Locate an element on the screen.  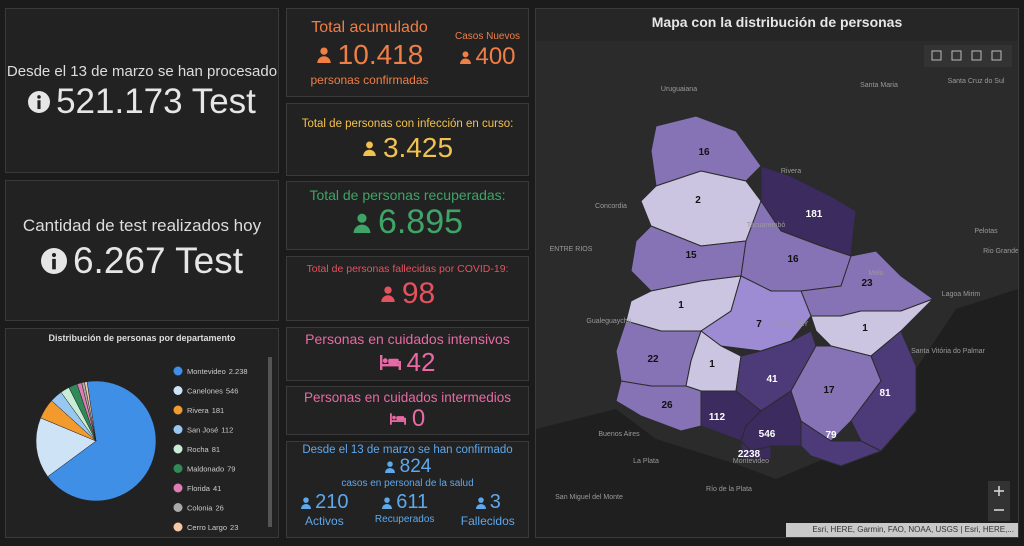
legend-value: 81 is located at coordinates (216, 449).